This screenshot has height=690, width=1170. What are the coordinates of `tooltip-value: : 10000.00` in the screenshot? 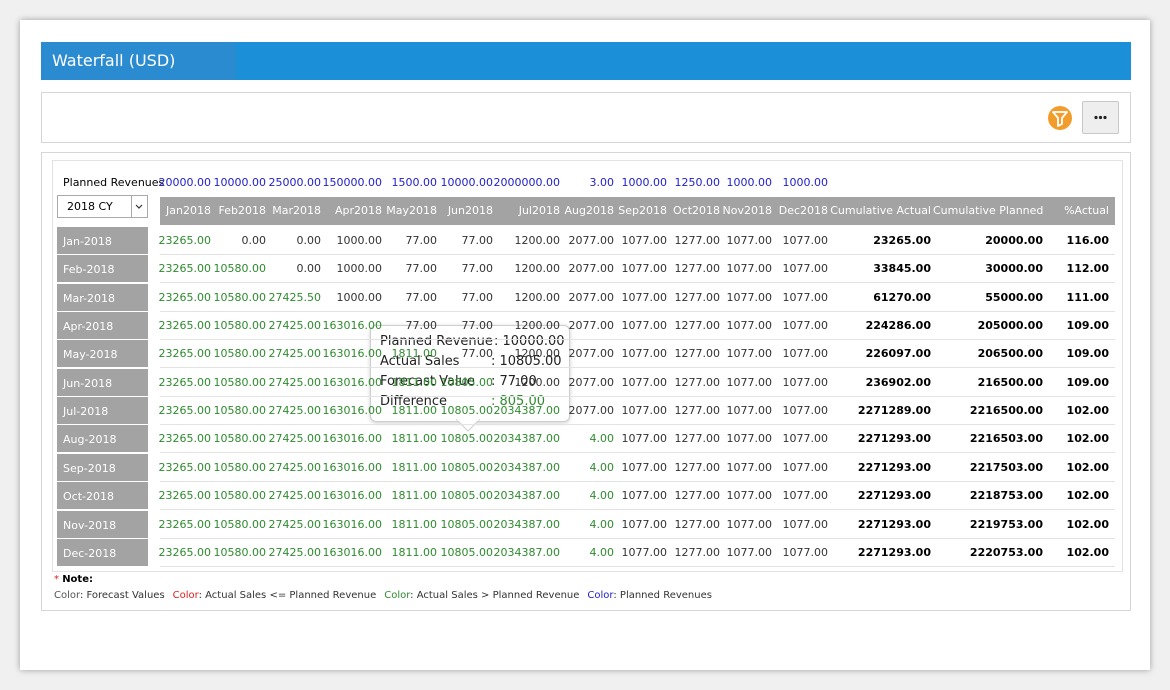 It's located at (529, 341).